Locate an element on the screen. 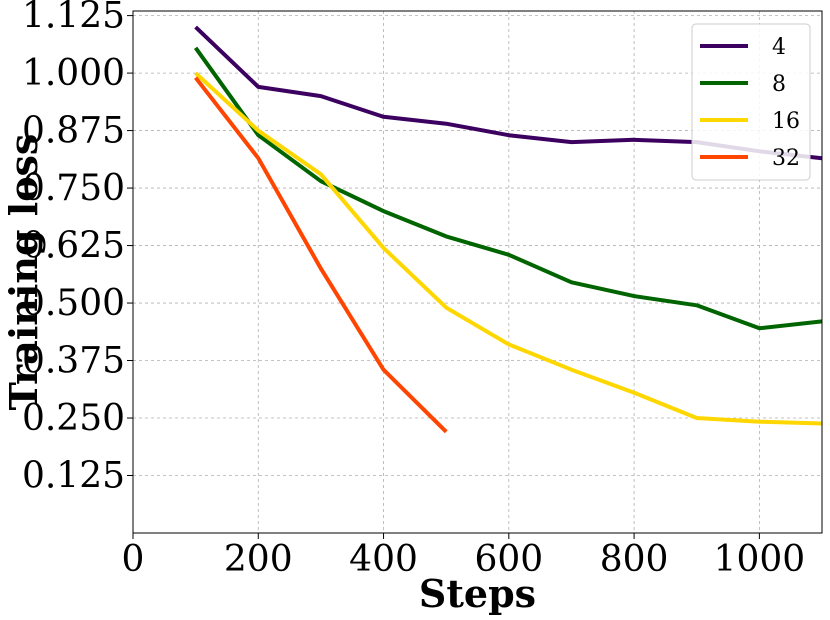 This screenshot has height=620, width=830. x-tick-label: 0 is located at coordinates (133, 559).